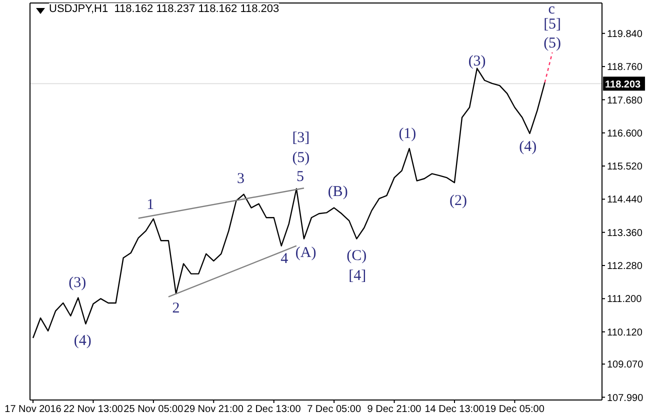 Image resolution: width=646 pixels, height=414 pixels. What do you see at coordinates (514, 409) in the screenshot?
I see `x-tick-label: 19 Dec 05:00` at bounding box center [514, 409].